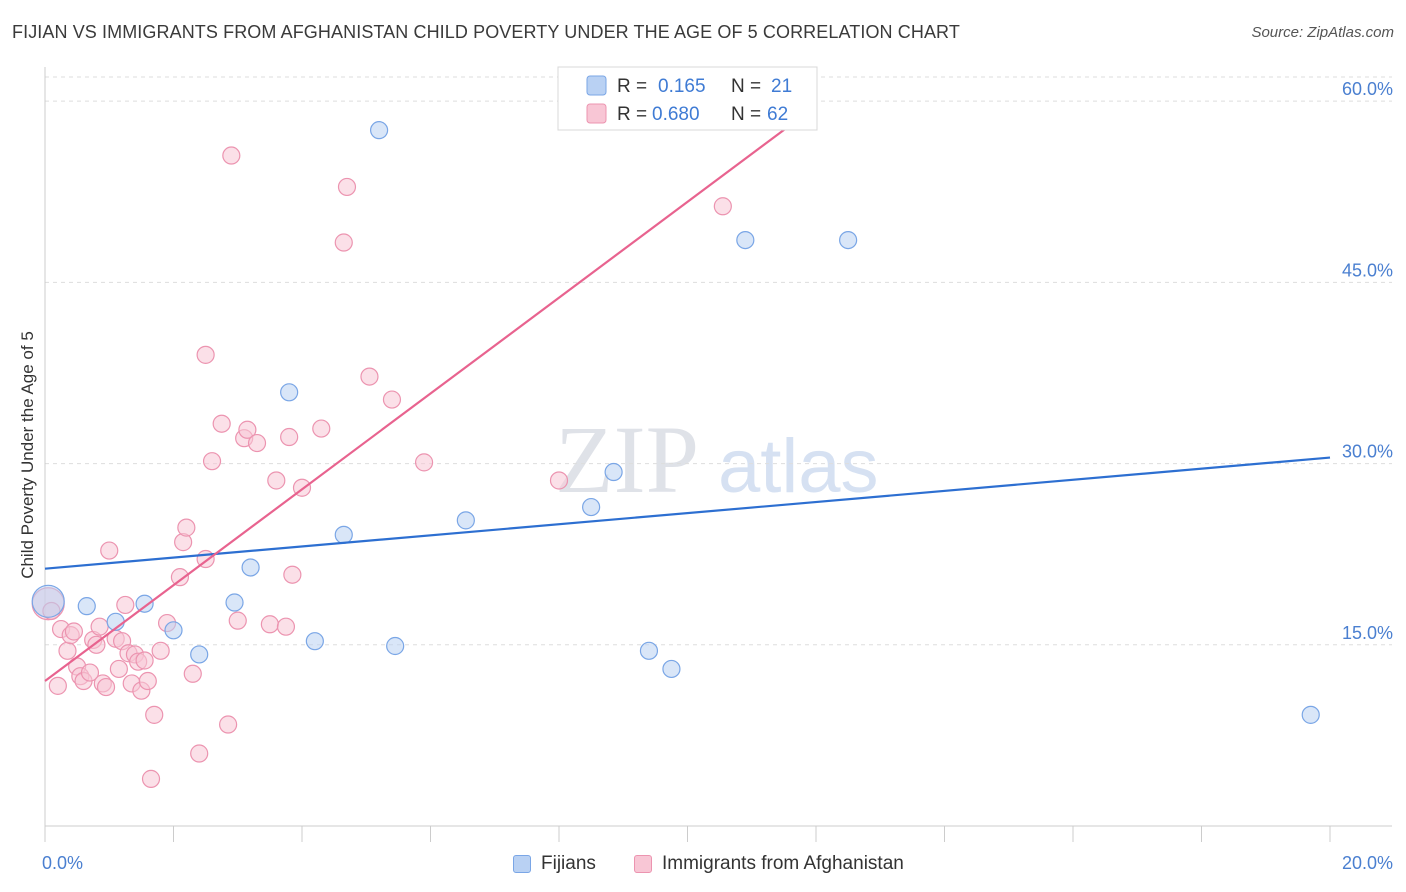  I want to click on legend-swatch-fijians, so click(596, 85).